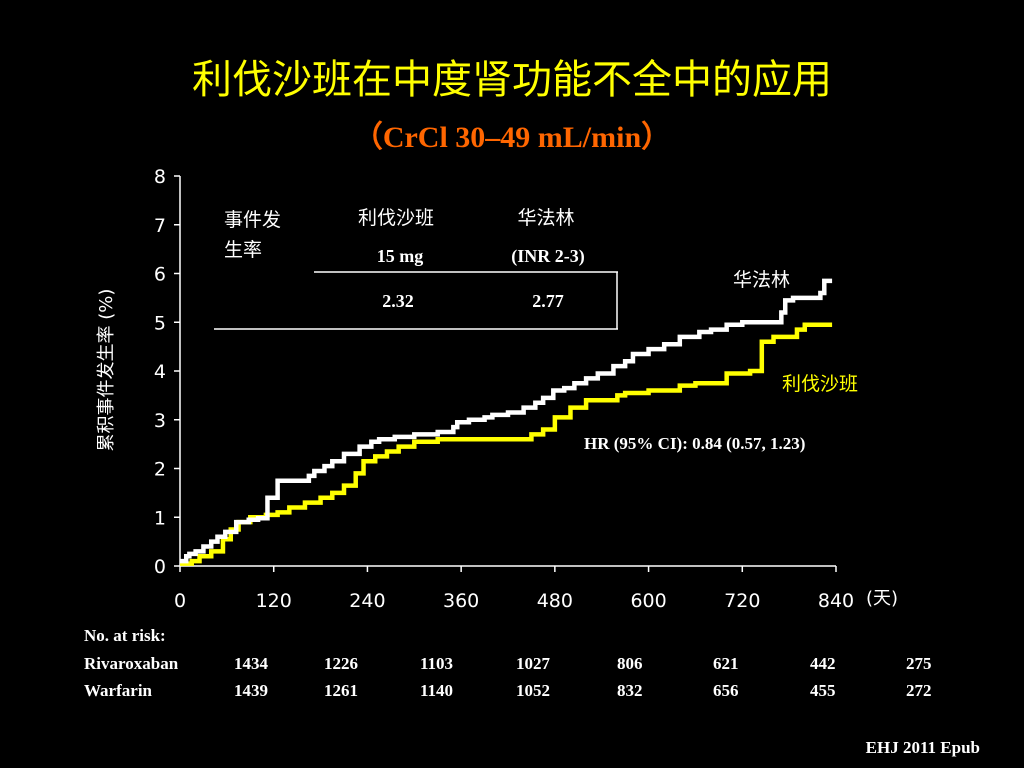 The width and height of the screenshot is (1024, 768). What do you see at coordinates (160, 470) in the screenshot?
I see `y-tick-label: 2` at bounding box center [160, 470].